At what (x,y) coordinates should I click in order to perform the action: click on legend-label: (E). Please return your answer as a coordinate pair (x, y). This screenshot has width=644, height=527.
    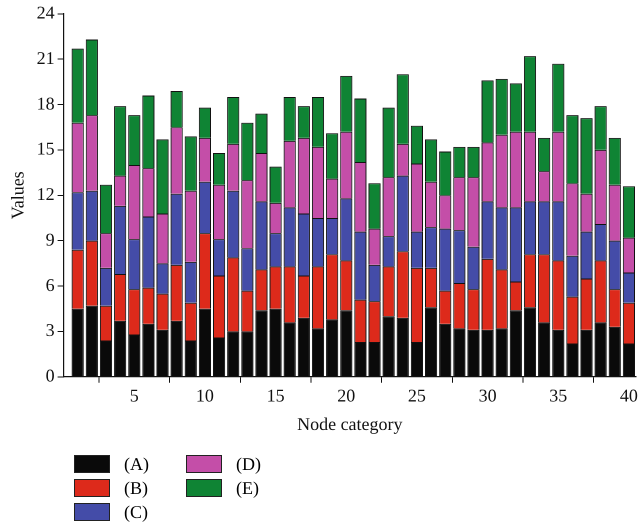
    Looking at the image, I should click on (247, 488).